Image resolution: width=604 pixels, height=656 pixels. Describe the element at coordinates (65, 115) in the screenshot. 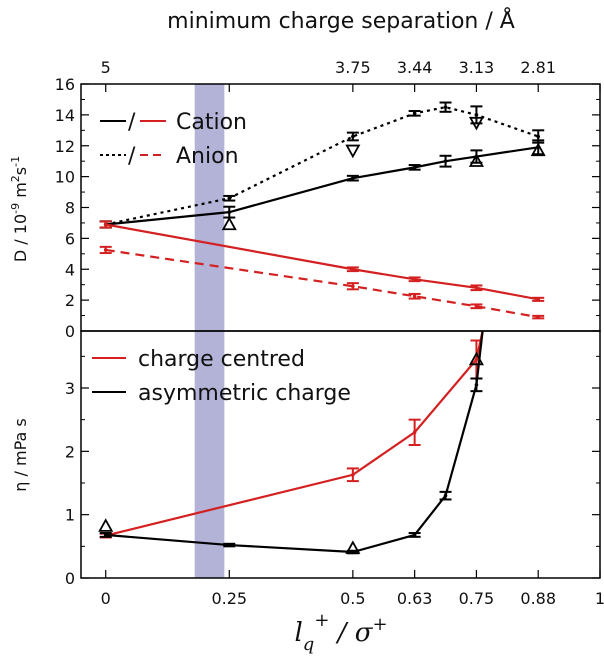

I see `y-tick-label-top: 14` at that location.